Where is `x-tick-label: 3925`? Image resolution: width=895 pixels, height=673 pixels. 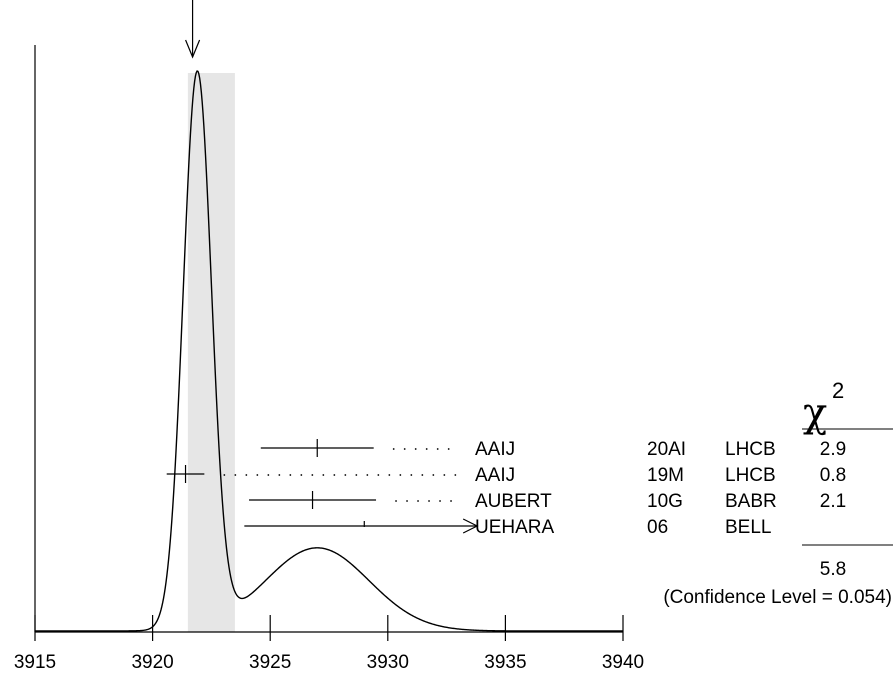 x-tick-label: 3925 is located at coordinates (270, 662).